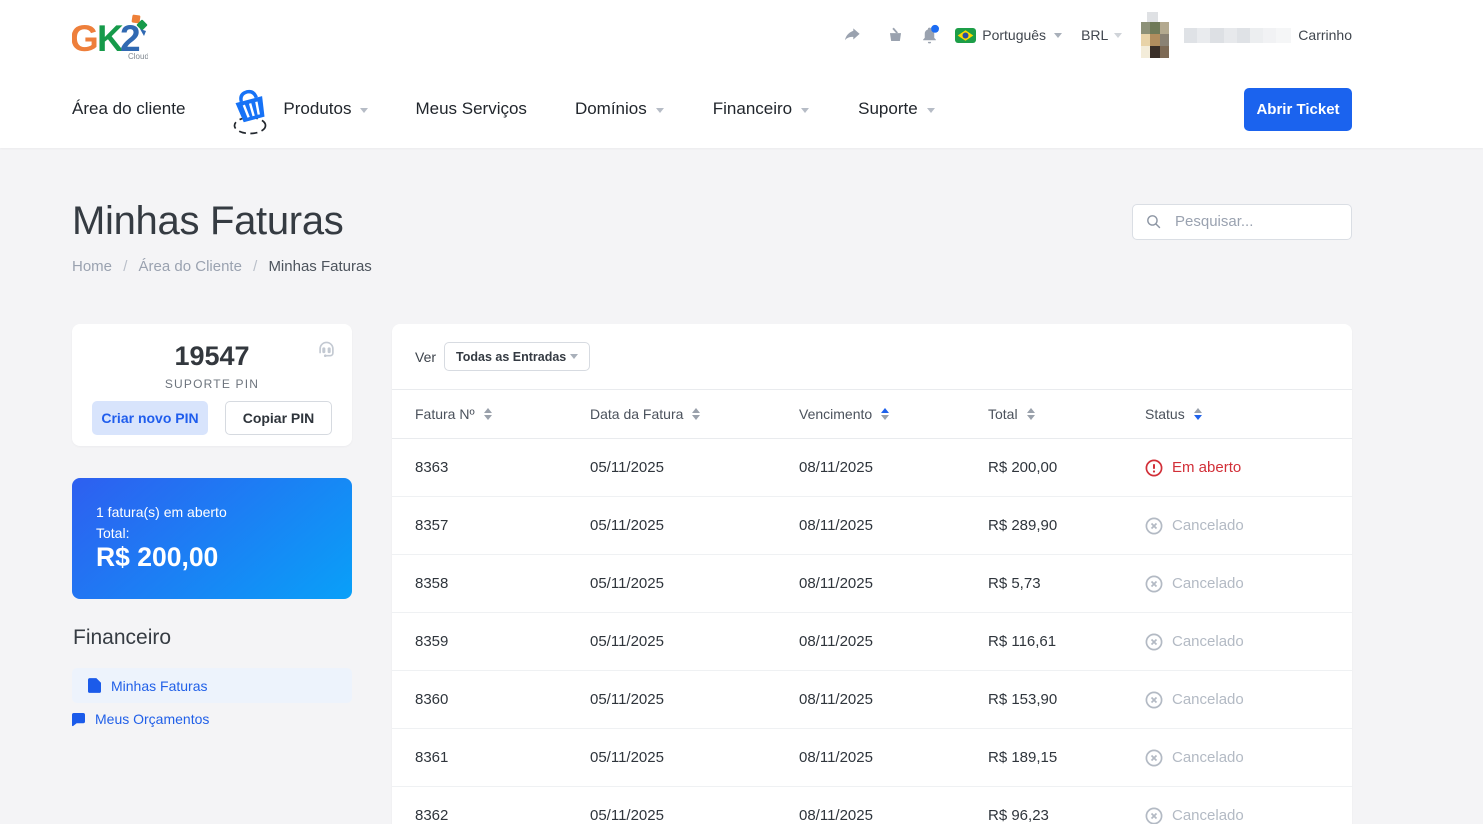 The height and width of the screenshot is (824, 1483). Describe the element at coordinates (110, 38) in the screenshot. I see `svg-text: K` at that location.